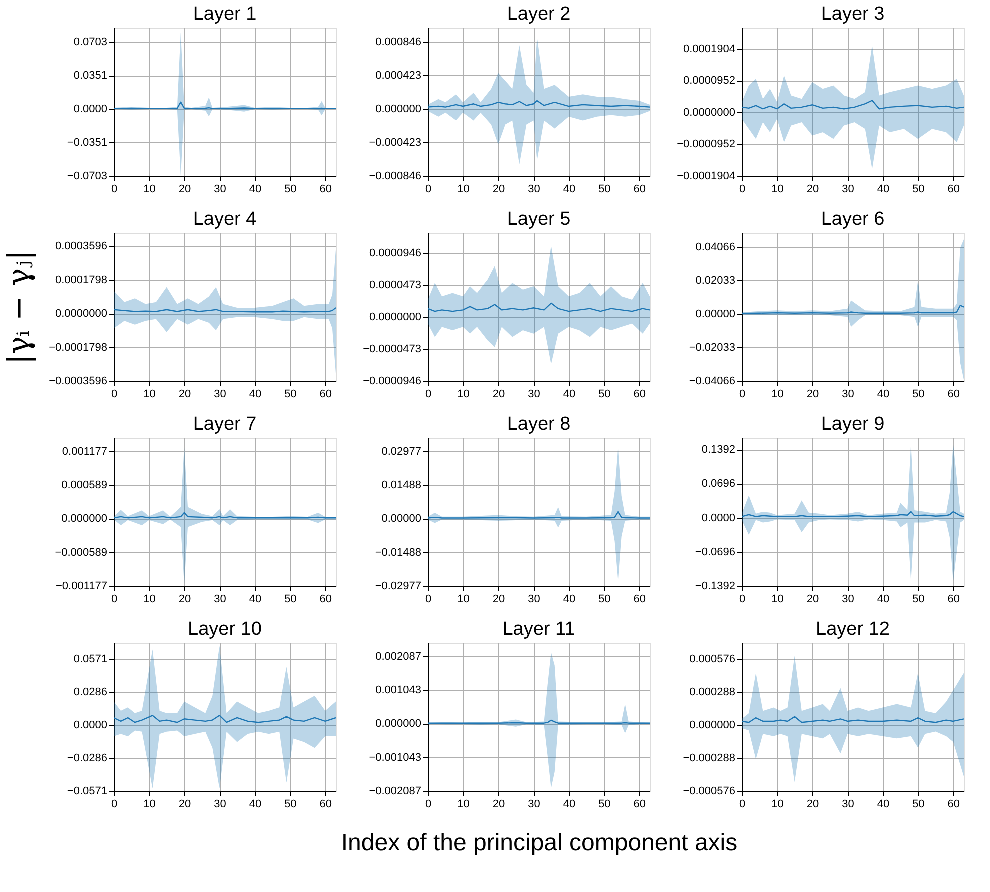 The height and width of the screenshot is (892, 990). What do you see at coordinates (87, 792) in the screenshot?
I see `y-tick-label: −0.0571` at bounding box center [87, 792].